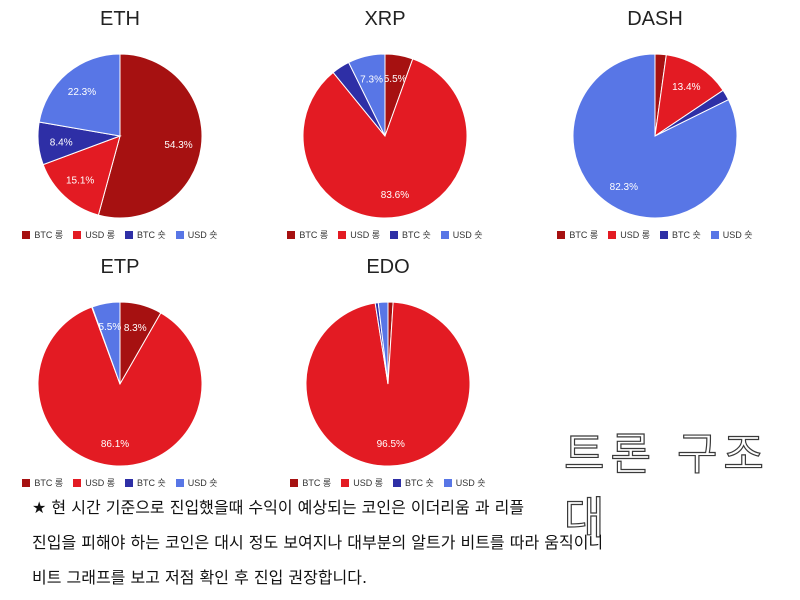  What do you see at coordinates (120, 19) in the screenshot?
I see `chart-title: ETH` at bounding box center [120, 19].